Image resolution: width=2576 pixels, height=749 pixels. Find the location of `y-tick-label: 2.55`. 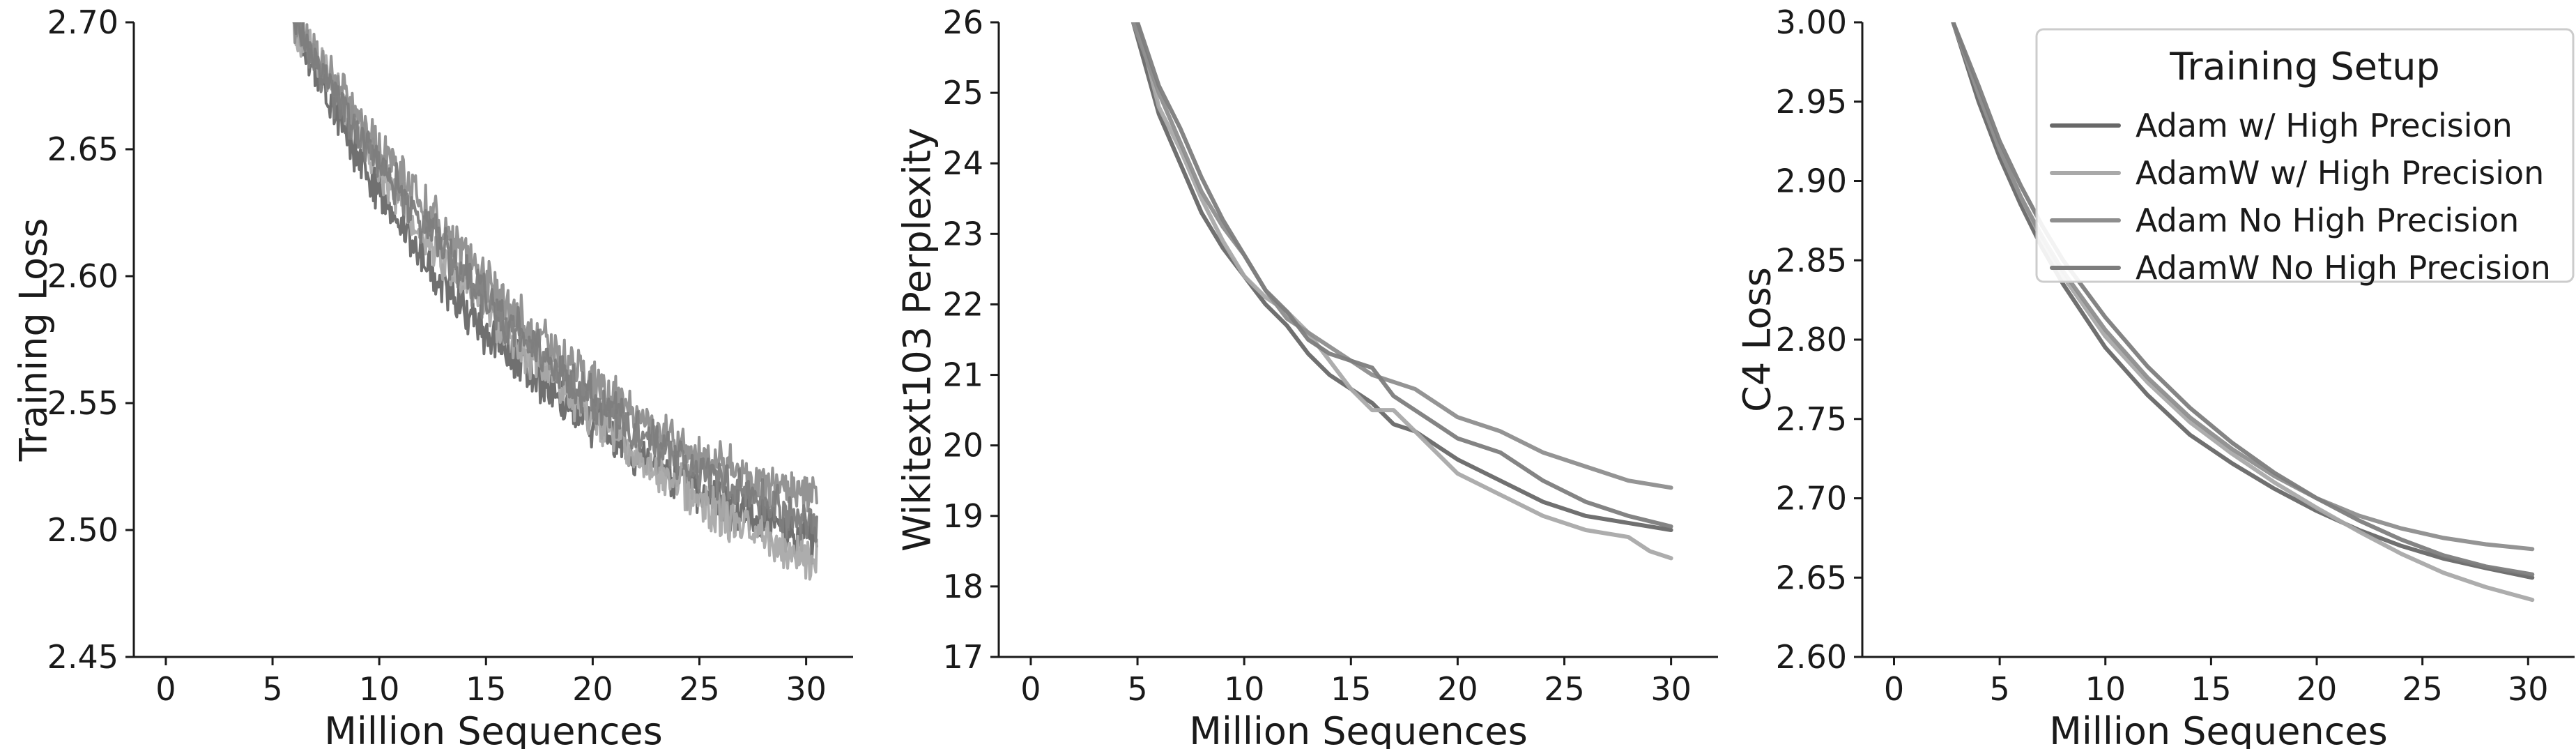

y-tick-label: 2.55 is located at coordinates (82, 403).